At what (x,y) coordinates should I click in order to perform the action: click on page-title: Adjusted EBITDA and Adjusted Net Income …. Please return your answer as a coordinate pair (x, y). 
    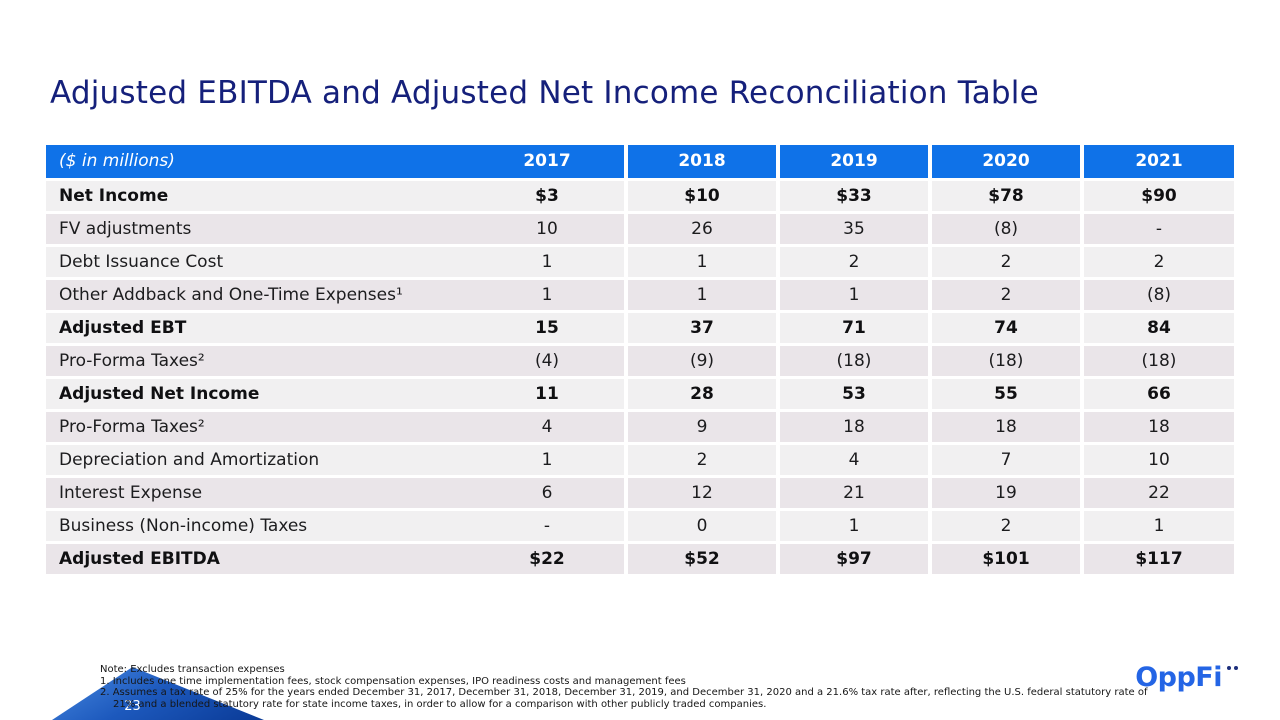
    Looking at the image, I should click on (544, 92).